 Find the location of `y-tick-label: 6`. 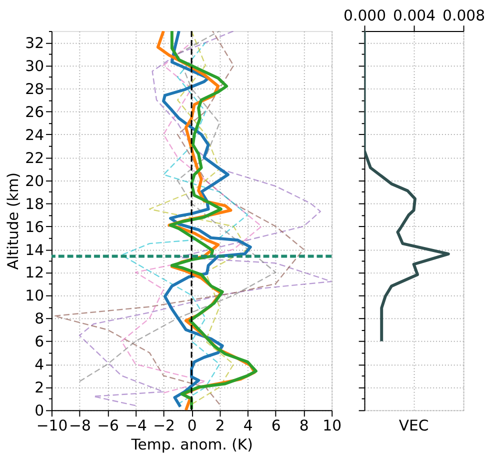

y-tick-label: 6 is located at coordinates (39, 342).